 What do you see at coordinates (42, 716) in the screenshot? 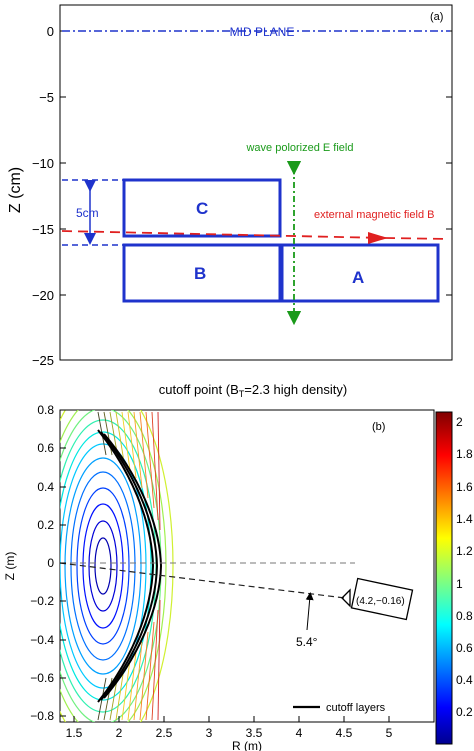
I see `panel-b-ytick: −0.8` at bounding box center [42, 716].